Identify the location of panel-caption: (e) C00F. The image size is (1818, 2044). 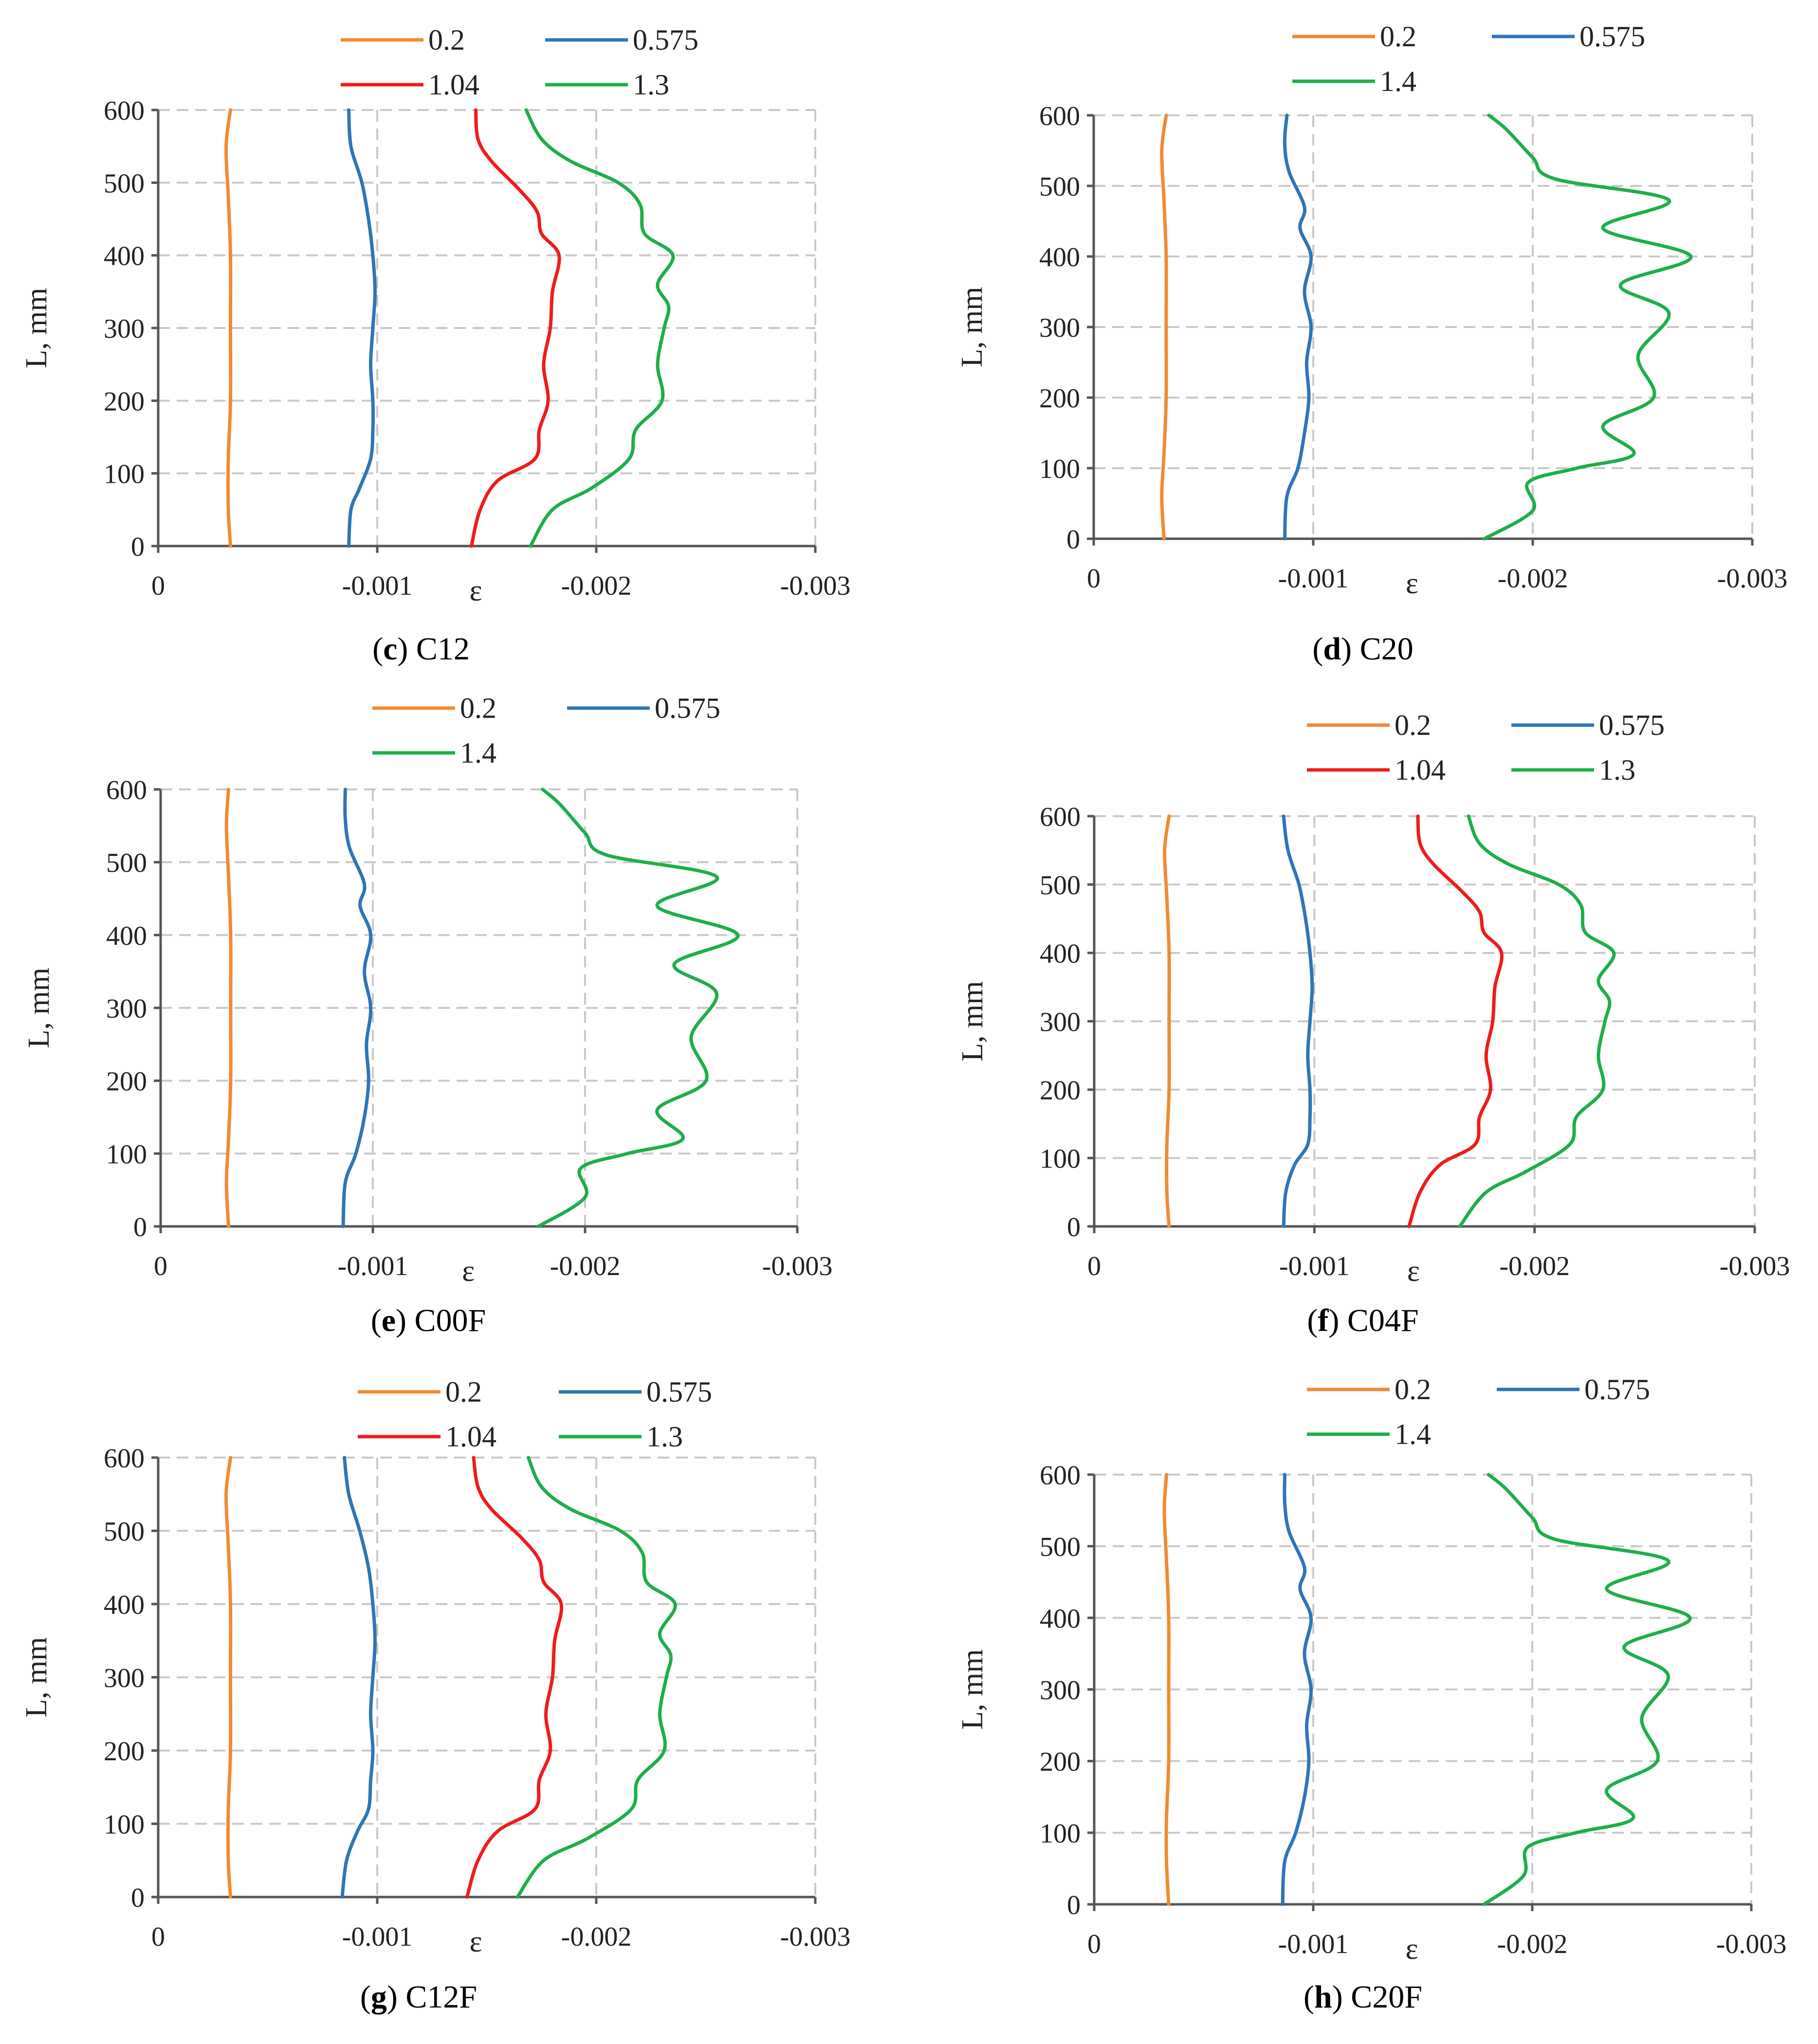
(428, 1321).